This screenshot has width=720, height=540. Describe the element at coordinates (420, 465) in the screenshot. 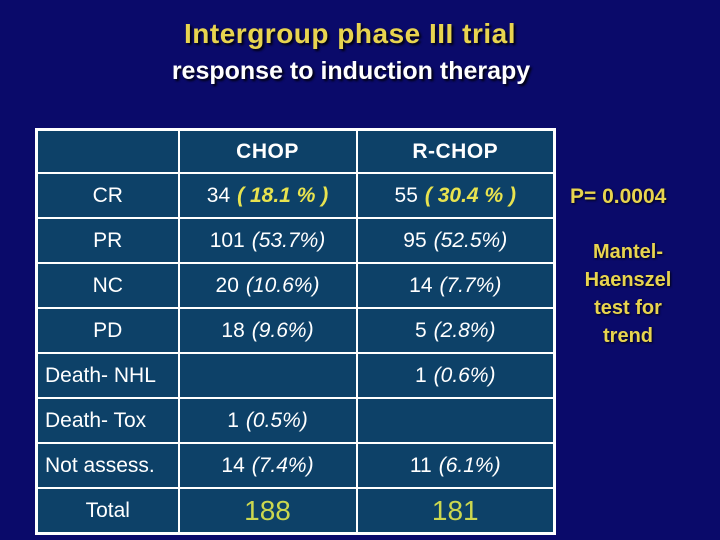

I see `count-value: 11` at that location.